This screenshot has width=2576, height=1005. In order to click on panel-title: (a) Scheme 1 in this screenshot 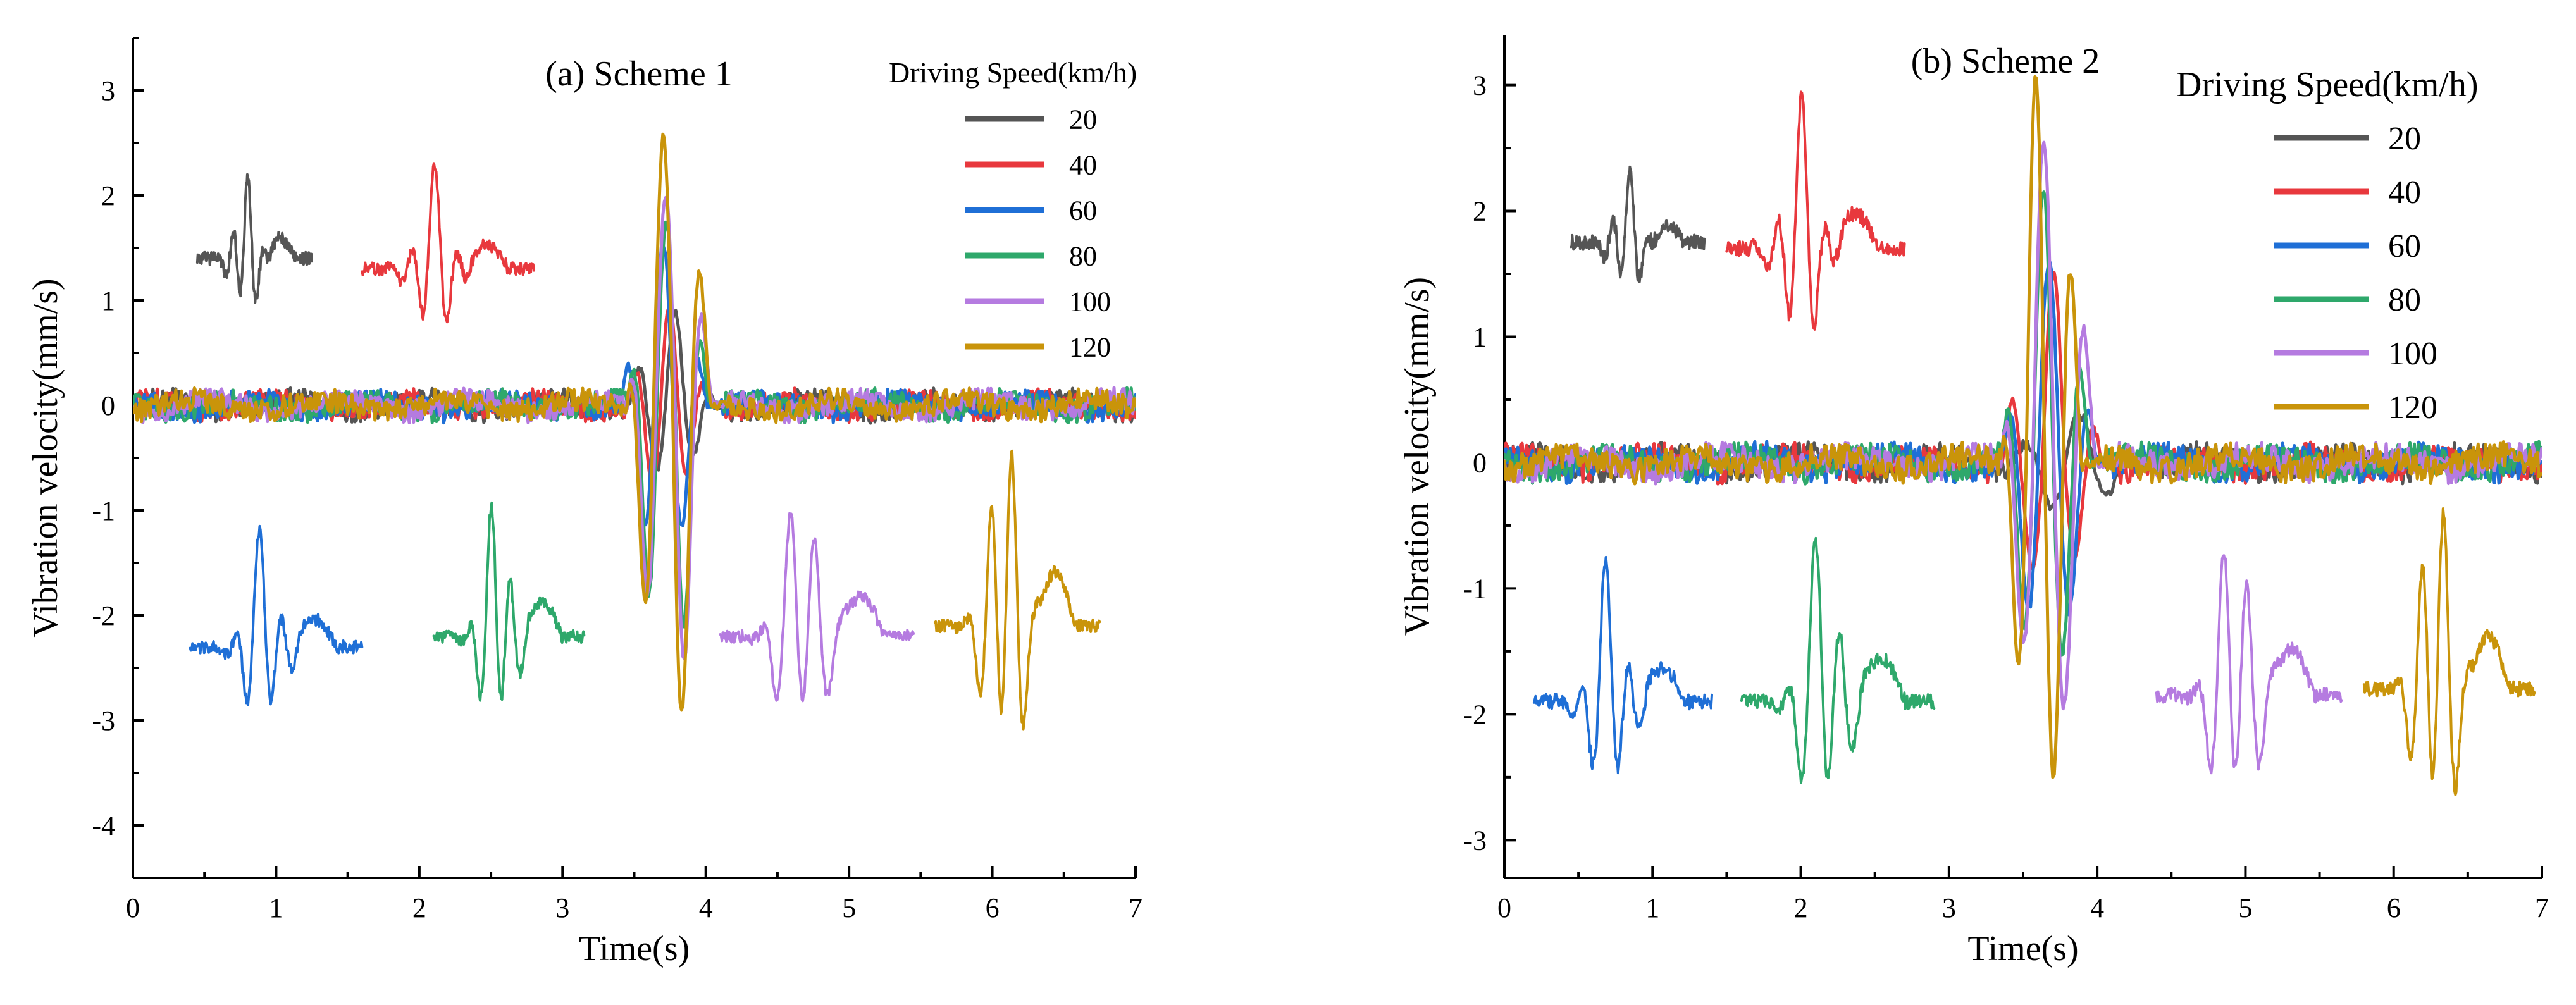, I will do `click(638, 74)`.